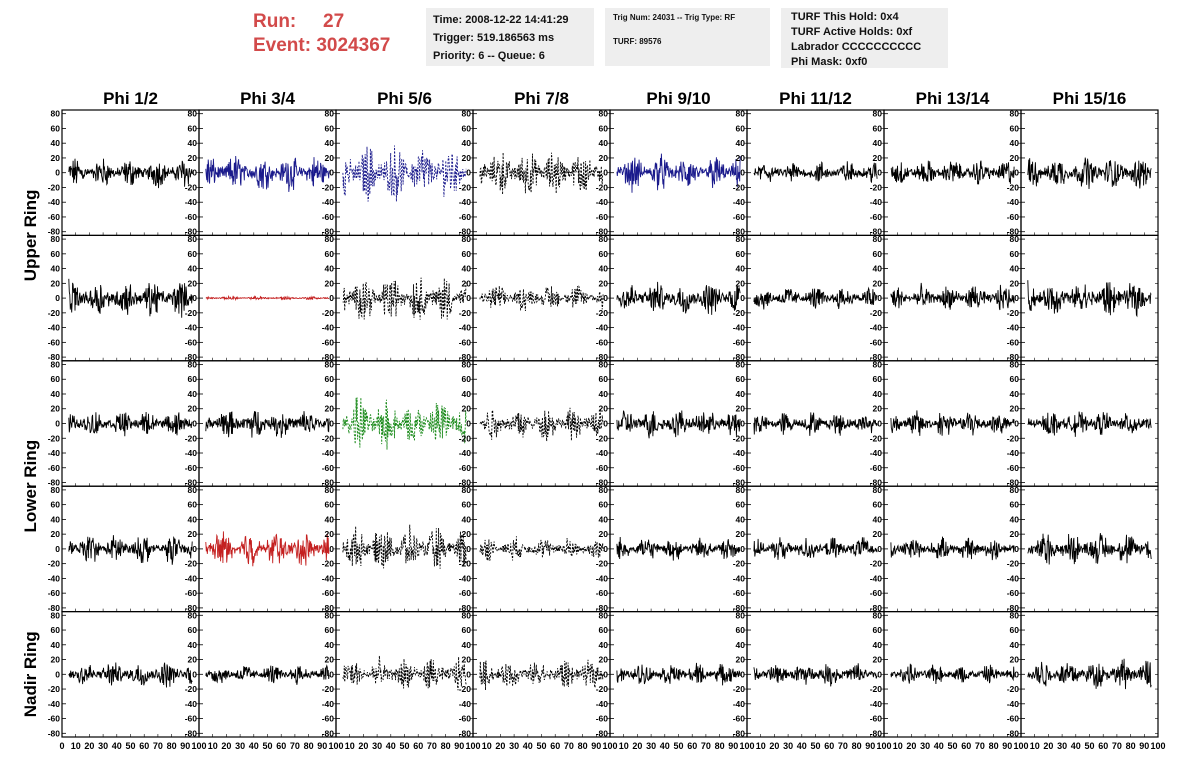 The height and width of the screenshot is (772, 1196). Describe the element at coordinates (275, 21) in the screenshot. I see `run-label: Run:` at that location.